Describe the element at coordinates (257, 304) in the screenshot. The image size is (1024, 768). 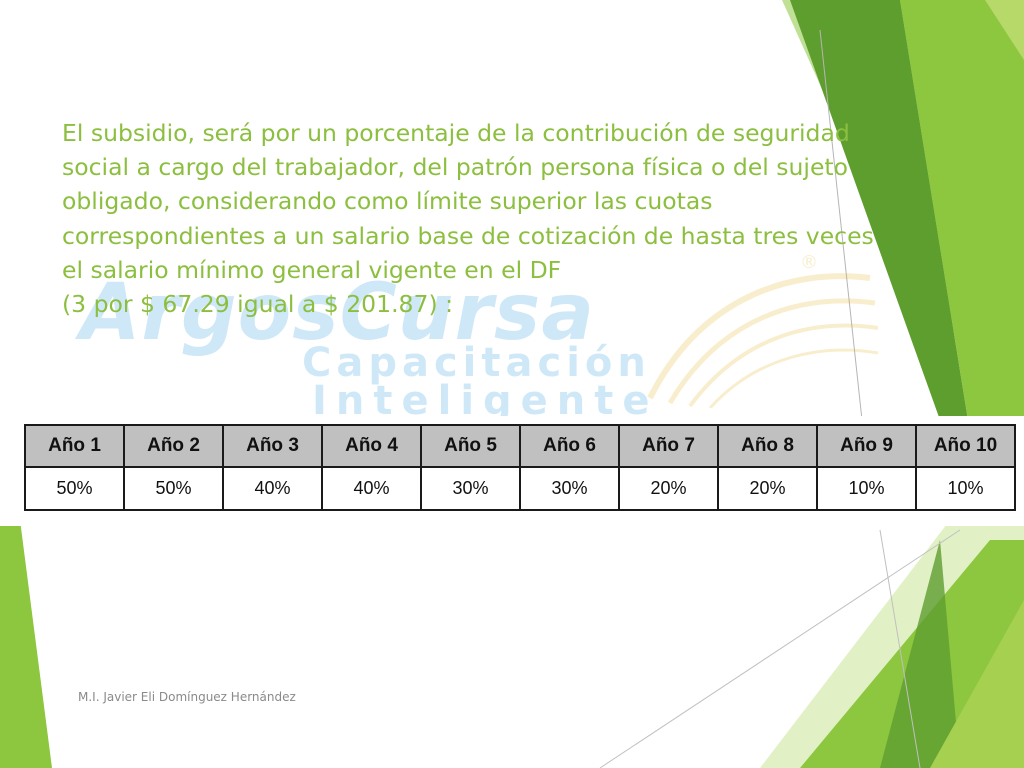
I see `body-line: (3 por $ 67.29 igual a $ 201.87) :` at that location.